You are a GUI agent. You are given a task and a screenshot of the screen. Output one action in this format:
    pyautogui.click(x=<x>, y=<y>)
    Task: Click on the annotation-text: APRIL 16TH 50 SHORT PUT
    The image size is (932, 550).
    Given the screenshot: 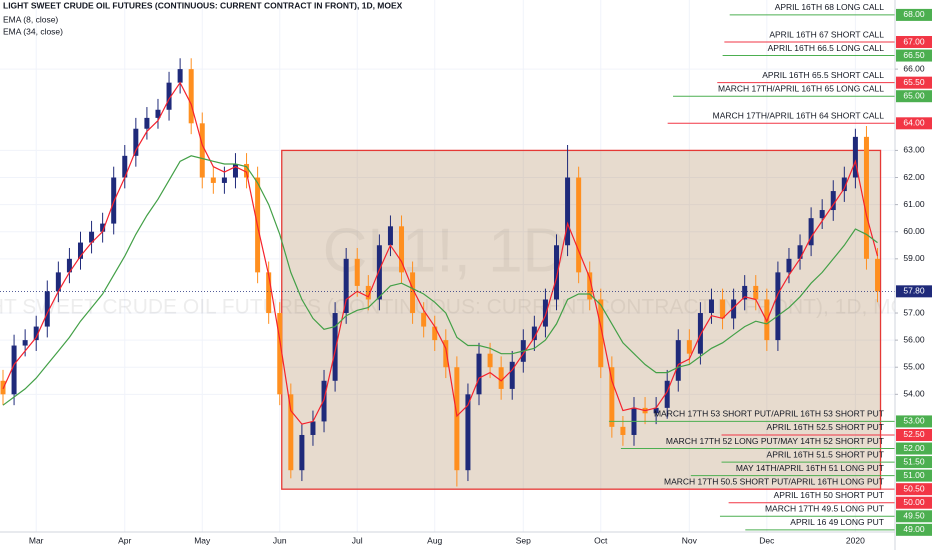 What is the action you would take?
    pyautogui.click(x=829, y=495)
    